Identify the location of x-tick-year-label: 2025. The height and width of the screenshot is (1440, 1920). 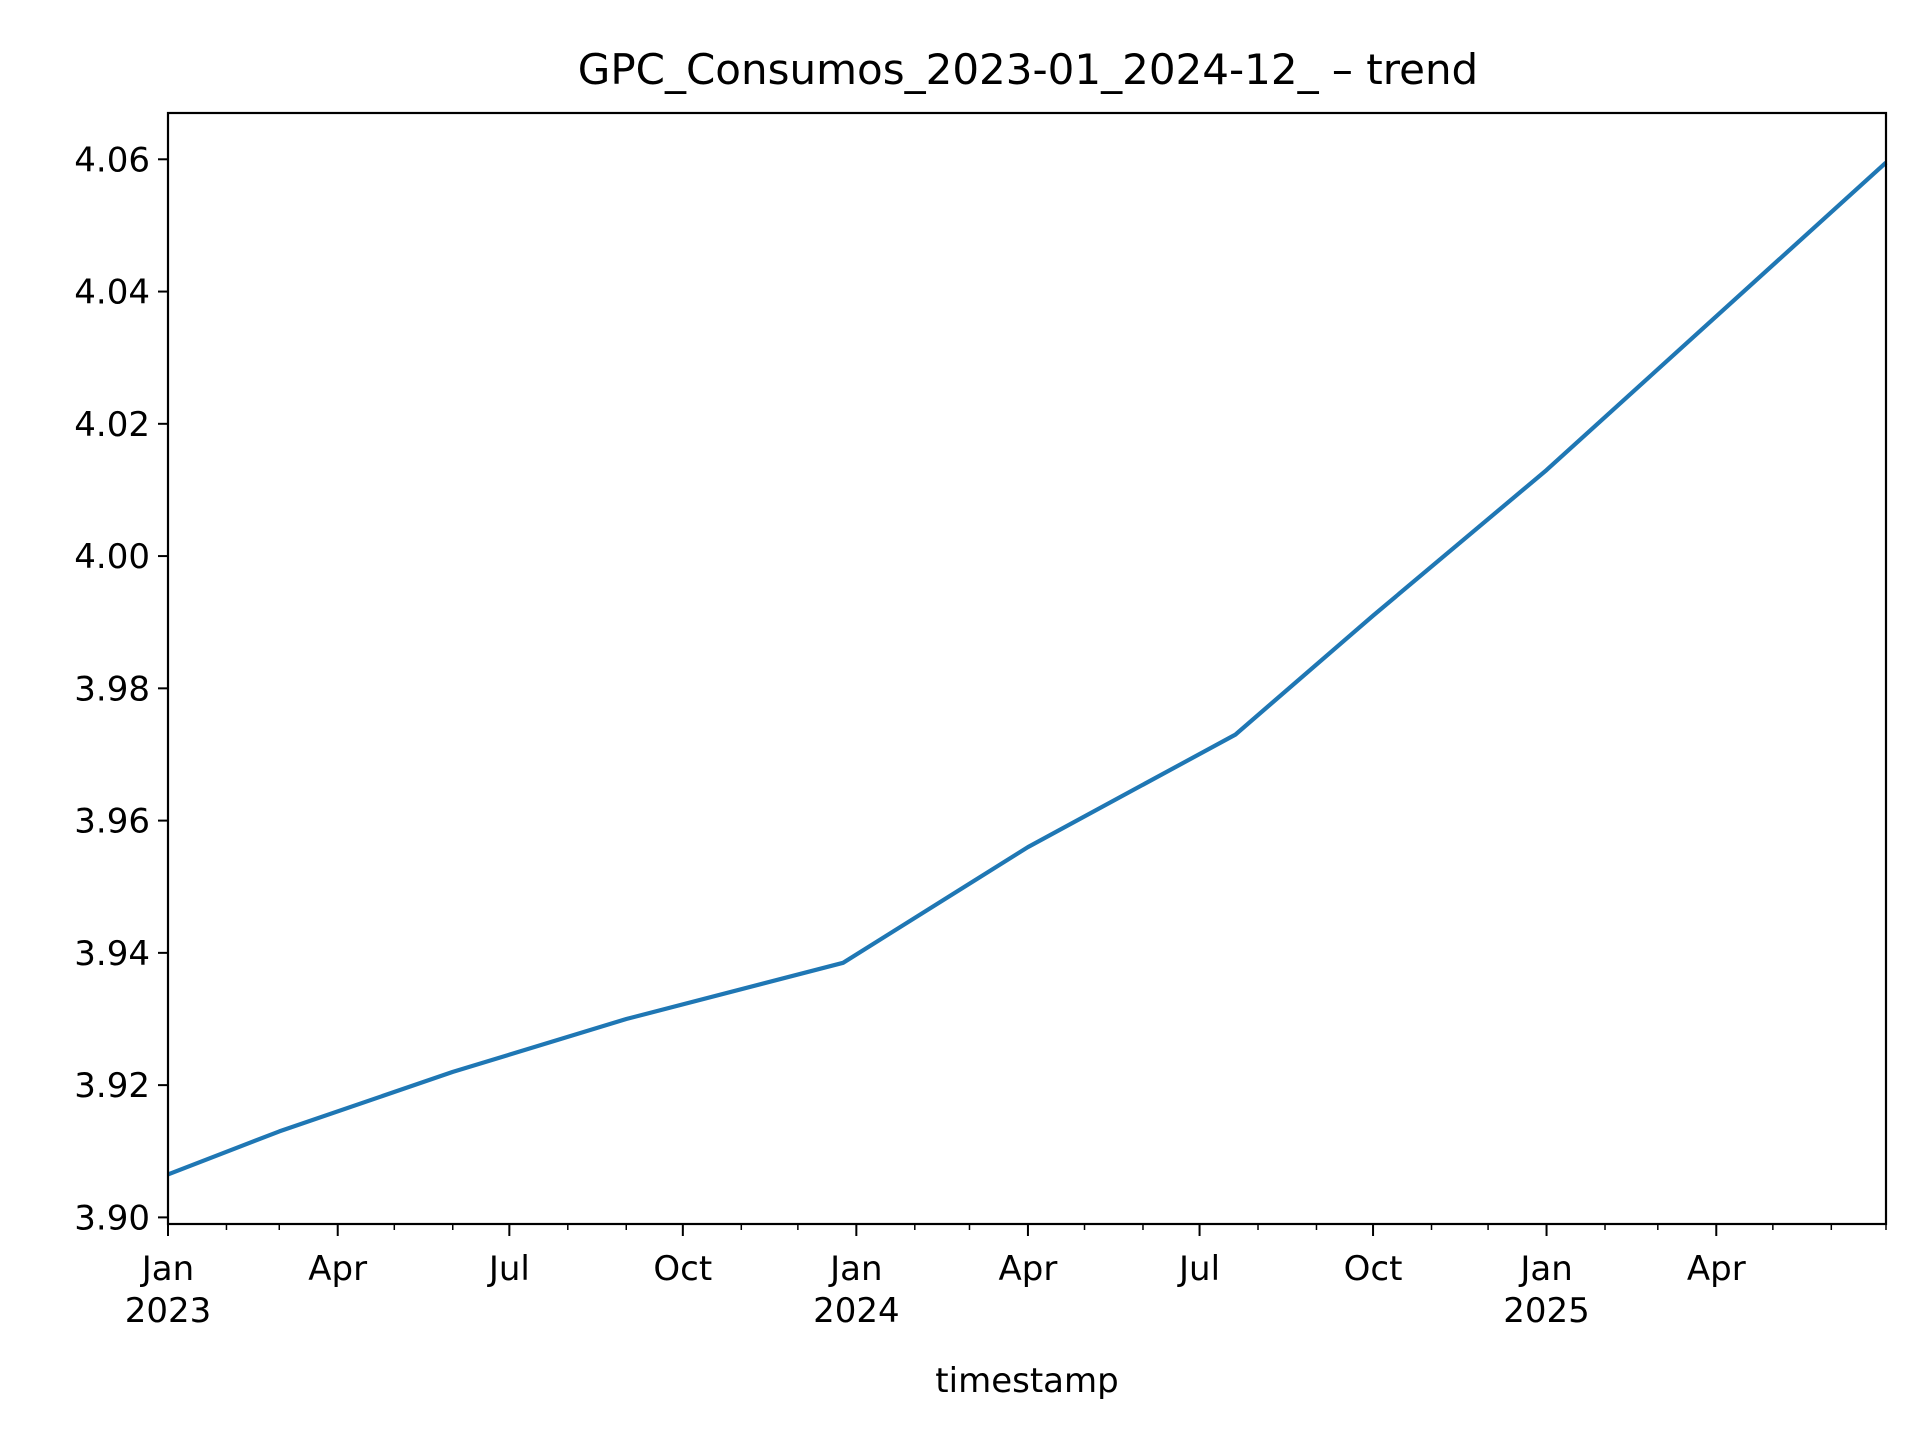
(1546, 1311).